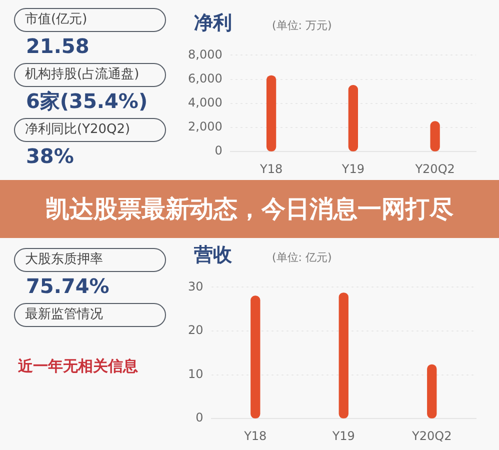 The height and width of the screenshot is (450, 499). Describe the element at coordinates (250, 209) in the screenshot. I see `text: 凯达股票最新动态，今日消息一网打尽` at that location.